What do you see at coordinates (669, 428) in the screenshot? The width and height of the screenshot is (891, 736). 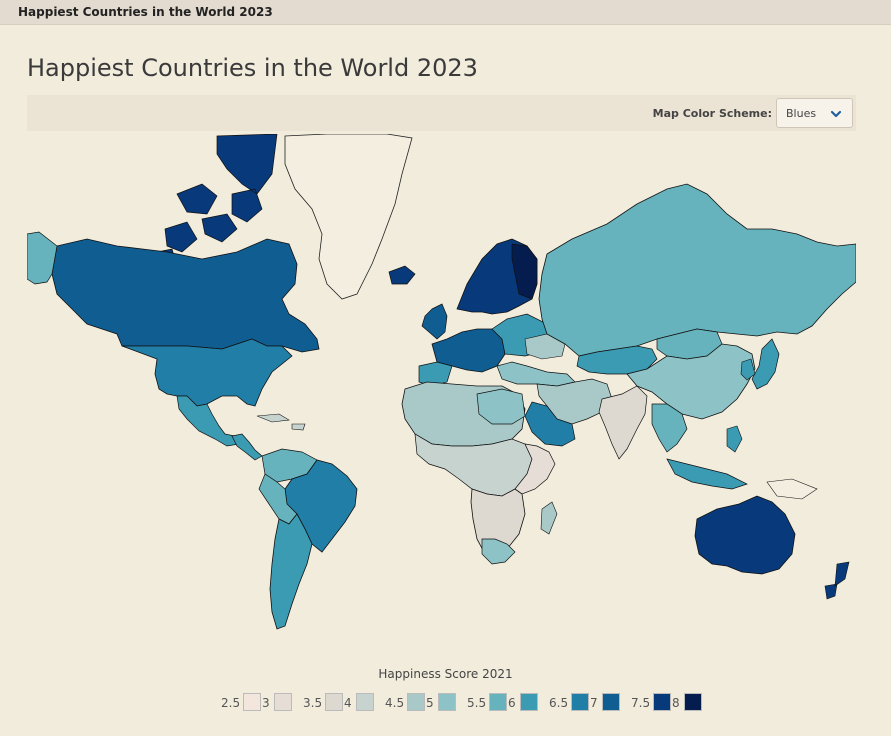 I see `country-southeast-asia` at bounding box center [669, 428].